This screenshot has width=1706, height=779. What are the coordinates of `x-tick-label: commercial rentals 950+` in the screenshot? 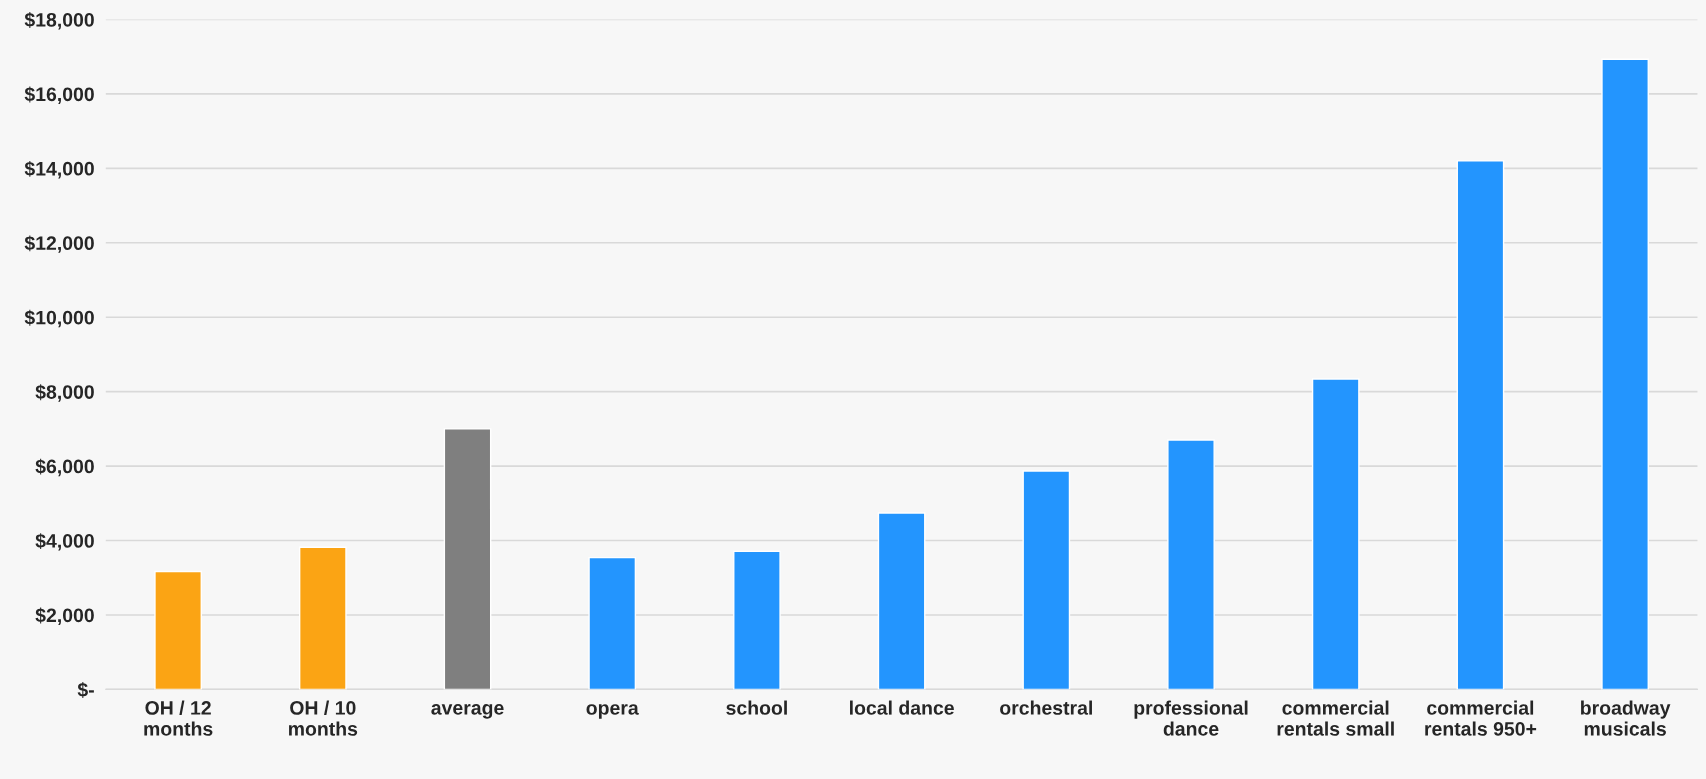 It's located at (1481, 718).